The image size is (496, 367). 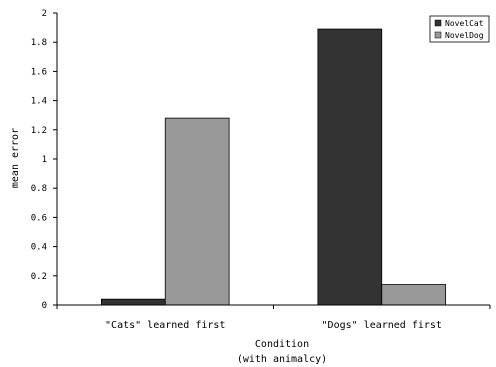 I want to click on y-tick-label: 1, so click(x=44, y=160).